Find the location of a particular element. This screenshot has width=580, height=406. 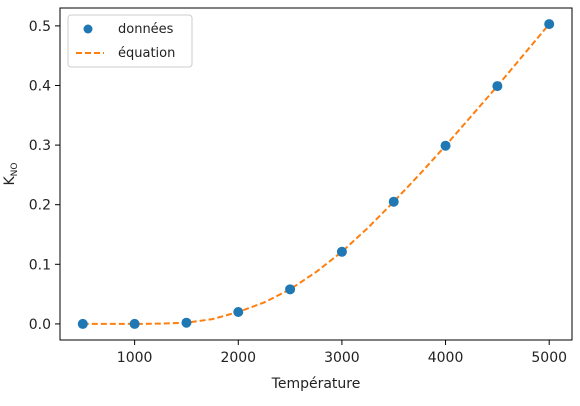

x-tick-label: 4000 is located at coordinates (446, 358).